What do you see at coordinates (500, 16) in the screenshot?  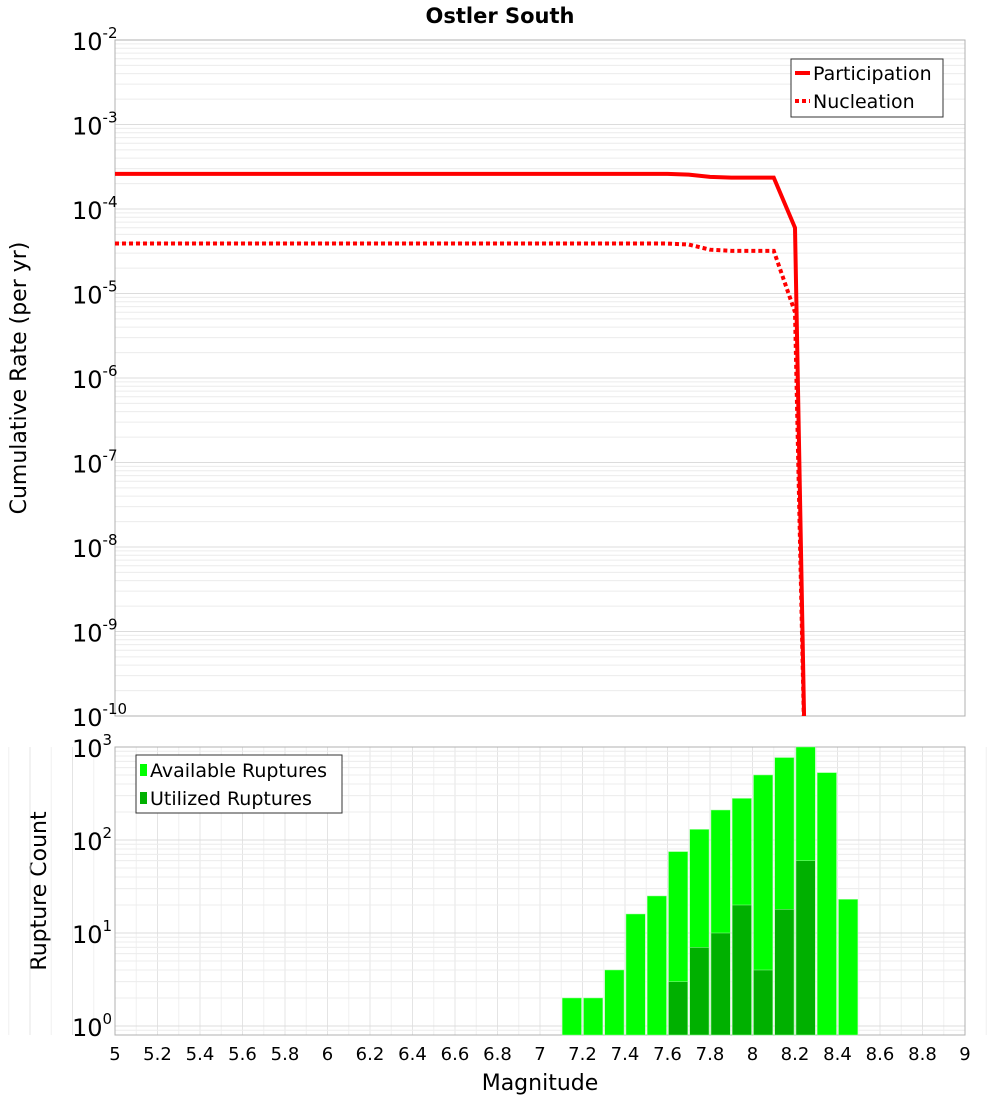 I see `chart-title: Ostler South` at bounding box center [500, 16].